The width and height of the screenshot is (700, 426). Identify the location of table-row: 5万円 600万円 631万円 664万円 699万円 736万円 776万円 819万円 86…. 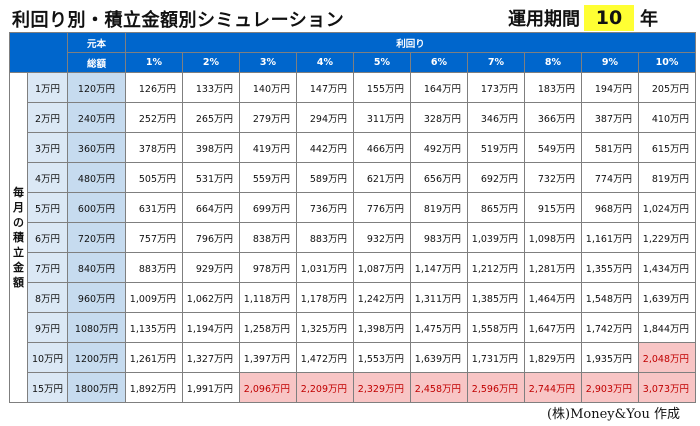
(353, 207).